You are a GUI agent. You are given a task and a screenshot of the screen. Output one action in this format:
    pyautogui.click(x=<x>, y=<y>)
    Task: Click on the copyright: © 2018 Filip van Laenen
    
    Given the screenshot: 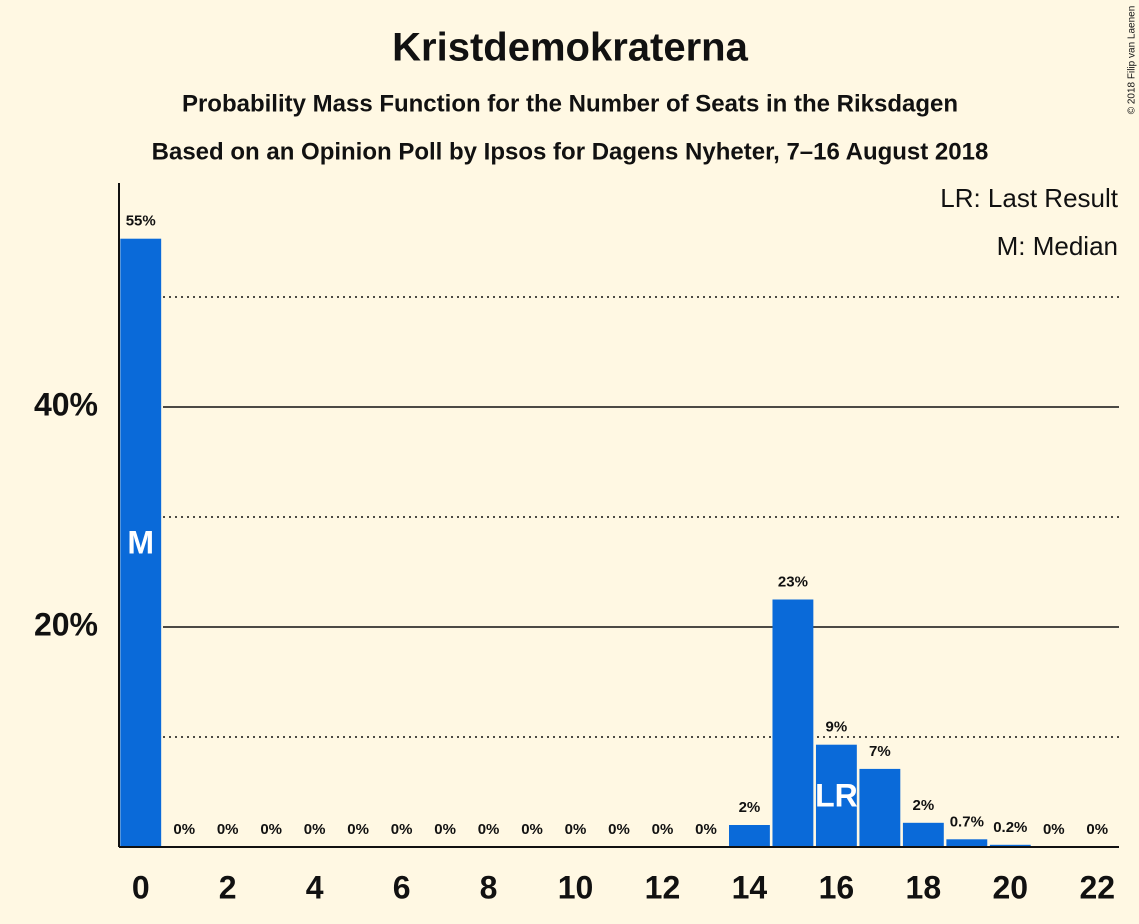 What is the action you would take?
    pyautogui.click(x=1132, y=60)
    